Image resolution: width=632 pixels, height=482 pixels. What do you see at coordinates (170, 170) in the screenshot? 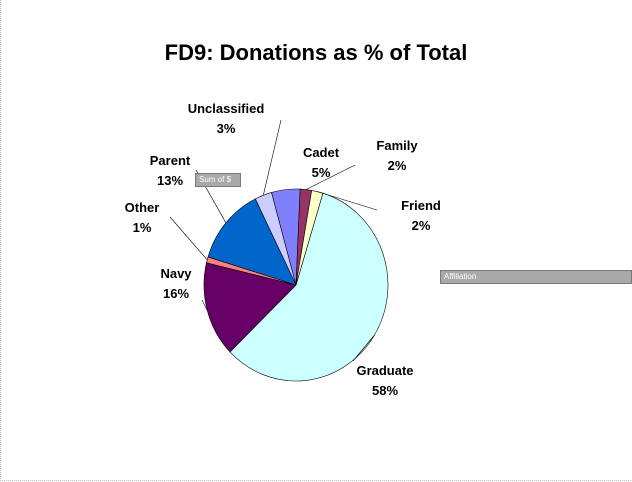
I see `data-label-parent: Parent 13%` at bounding box center [170, 170].